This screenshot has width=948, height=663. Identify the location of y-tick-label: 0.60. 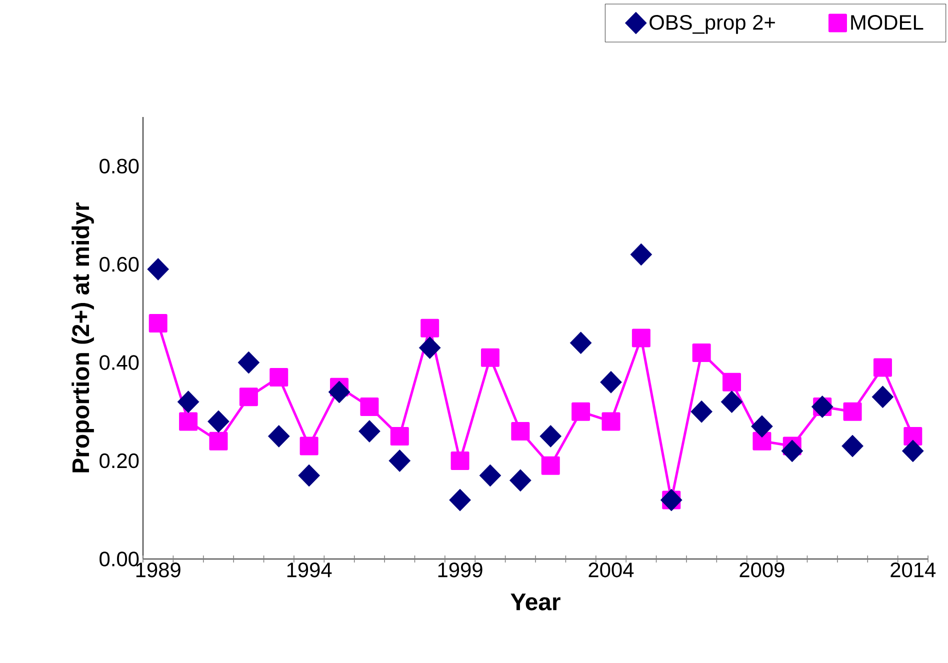
(119, 264).